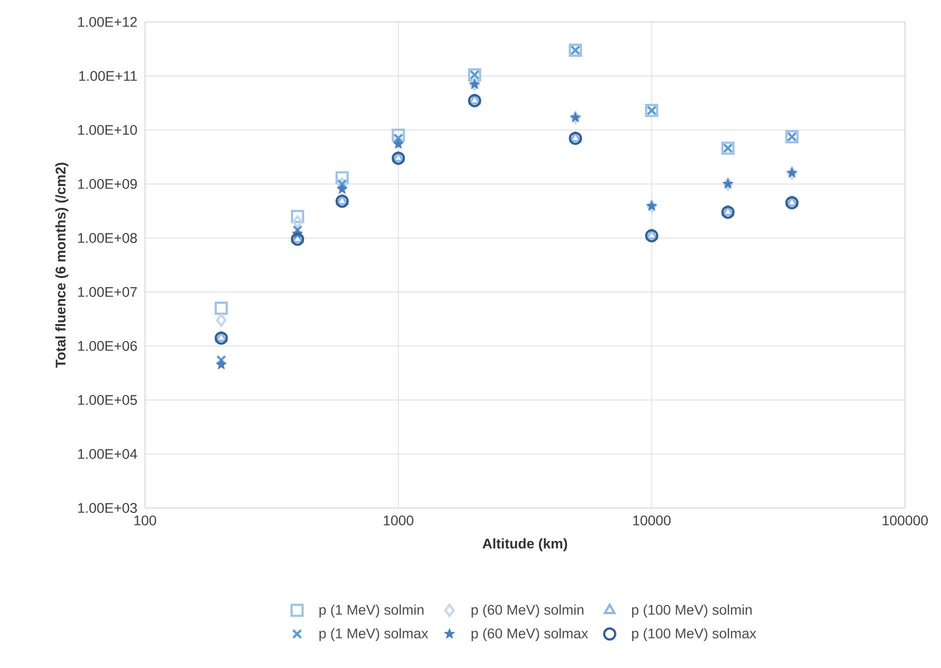 Image resolution: width=941 pixels, height=668 pixels. Describe the element at coordinates (107, 346) in the screenshot. I see `y-tick-label: 1.00E+06` at that location.